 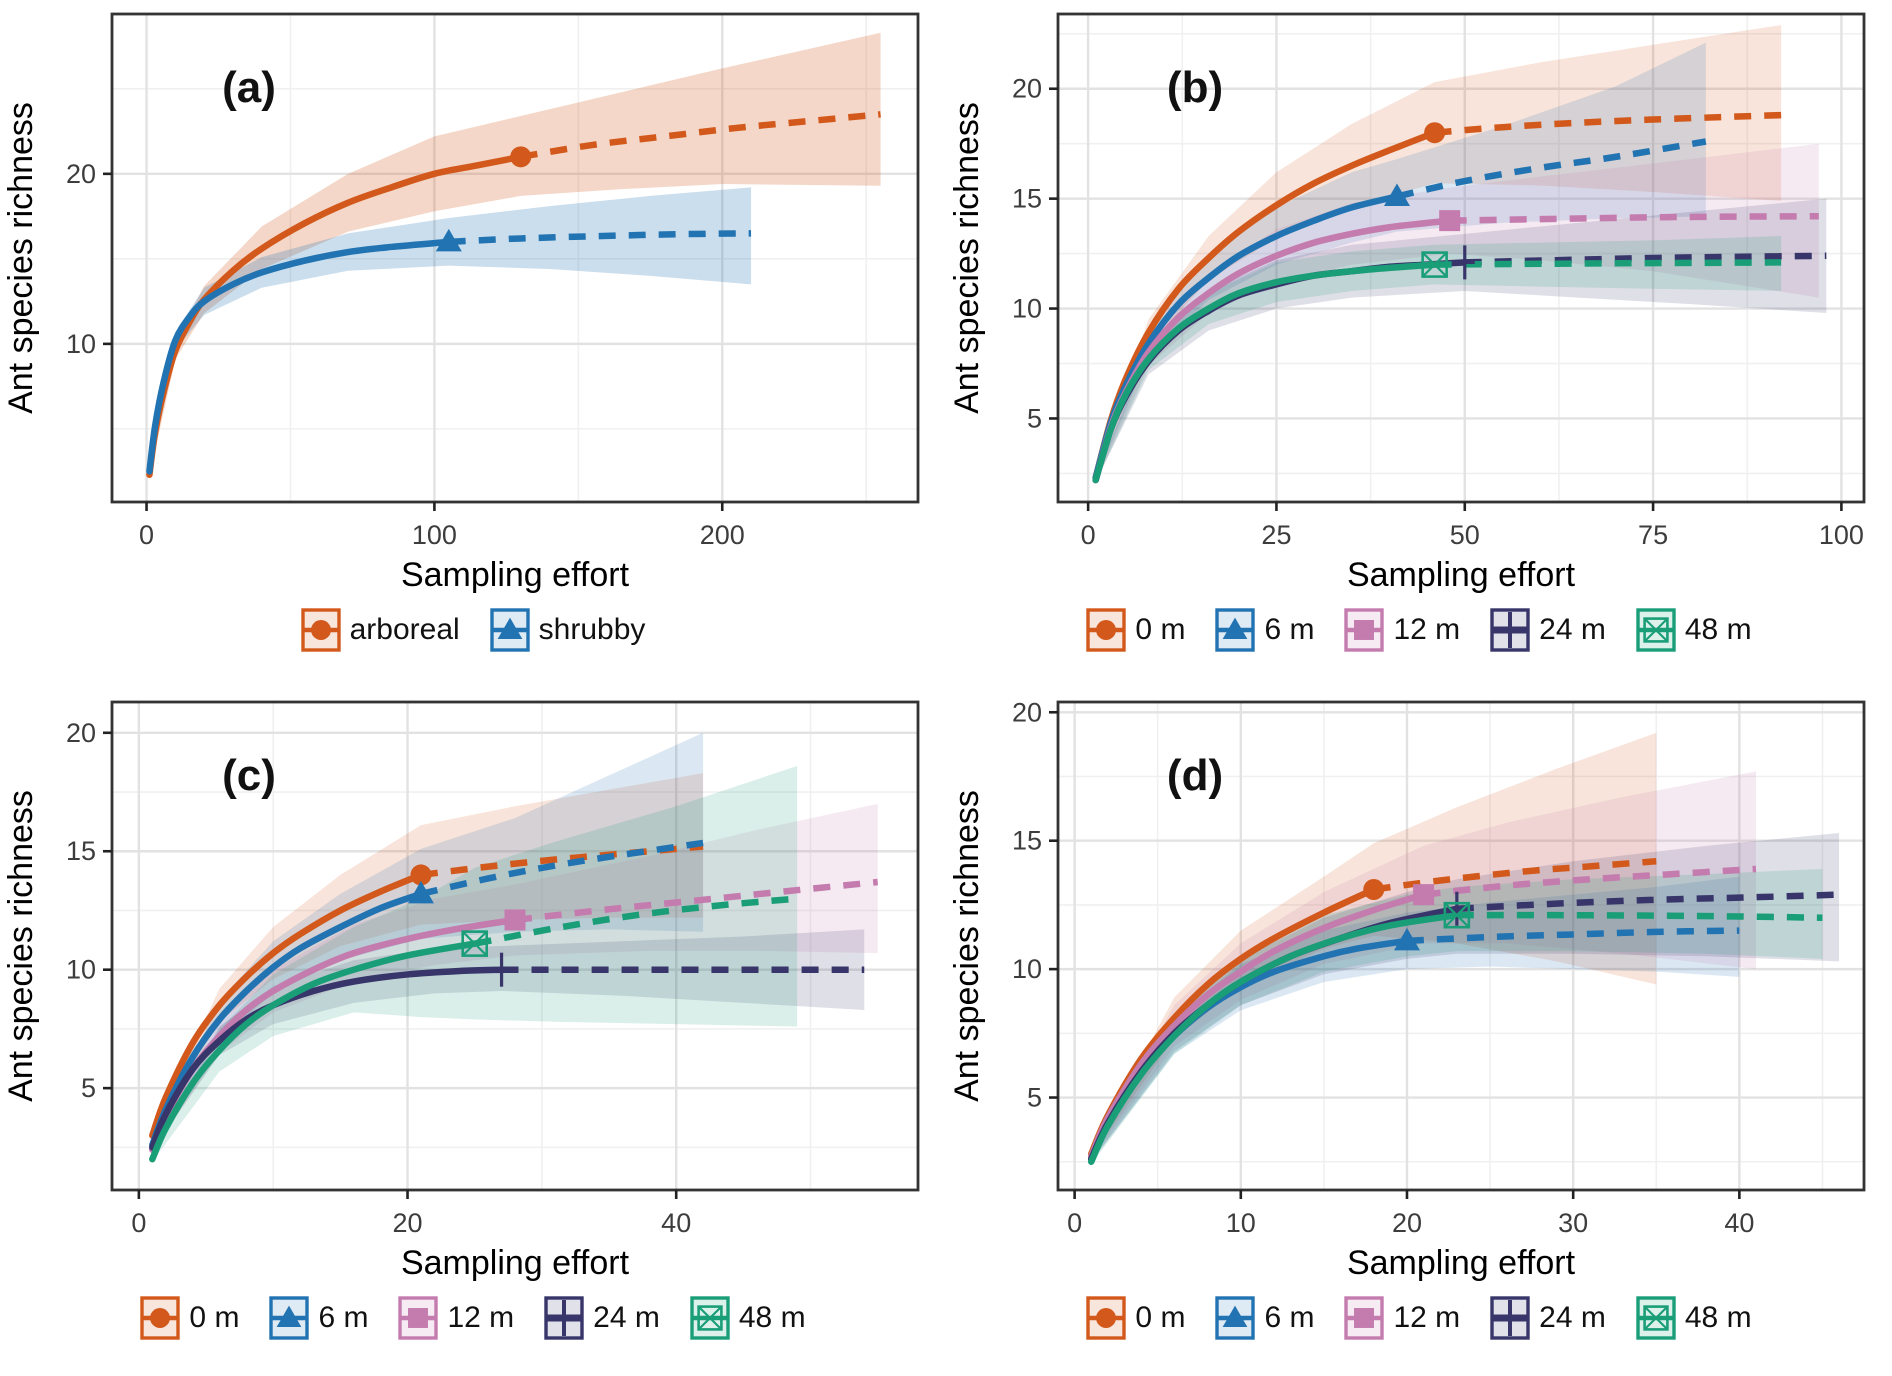 What do you see at coordinates (473, 630) in the screenshot?
I see `panel-a-legend: arboreal shrubby` at bounding box center [473, 630].